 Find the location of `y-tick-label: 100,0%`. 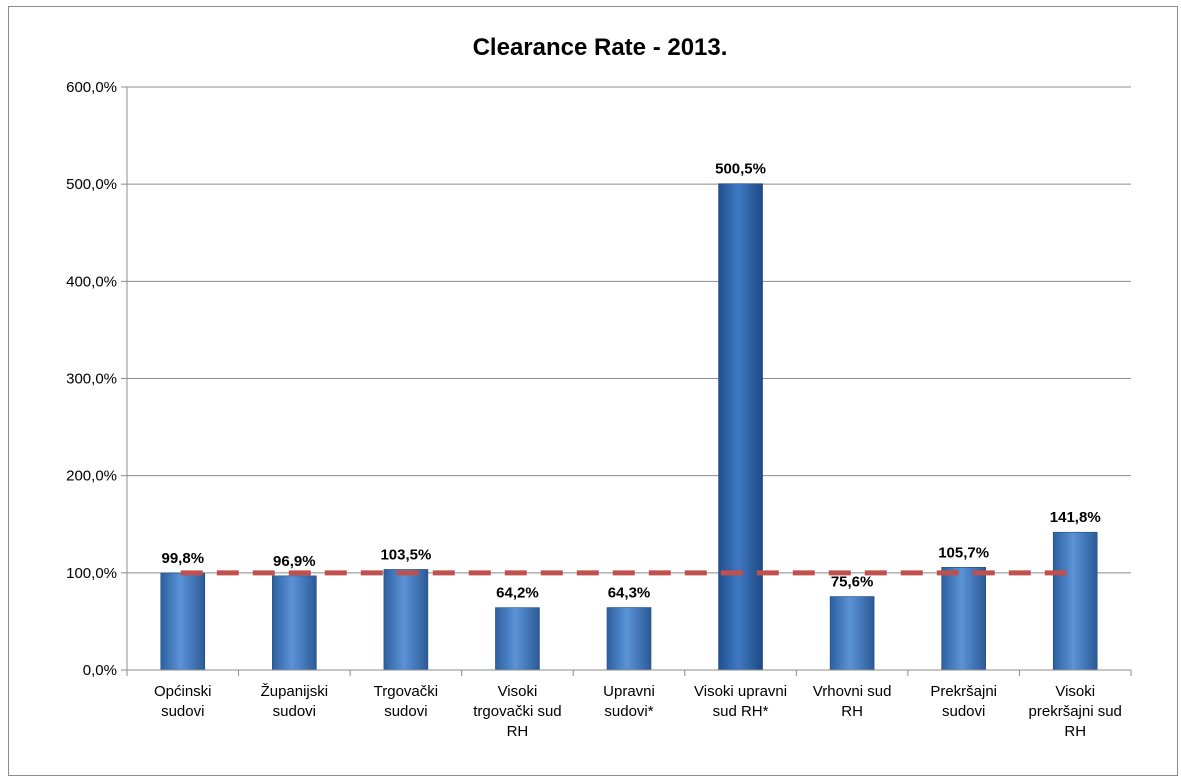

y-tick-label: 100,0% is located at coordinates (91, 573).